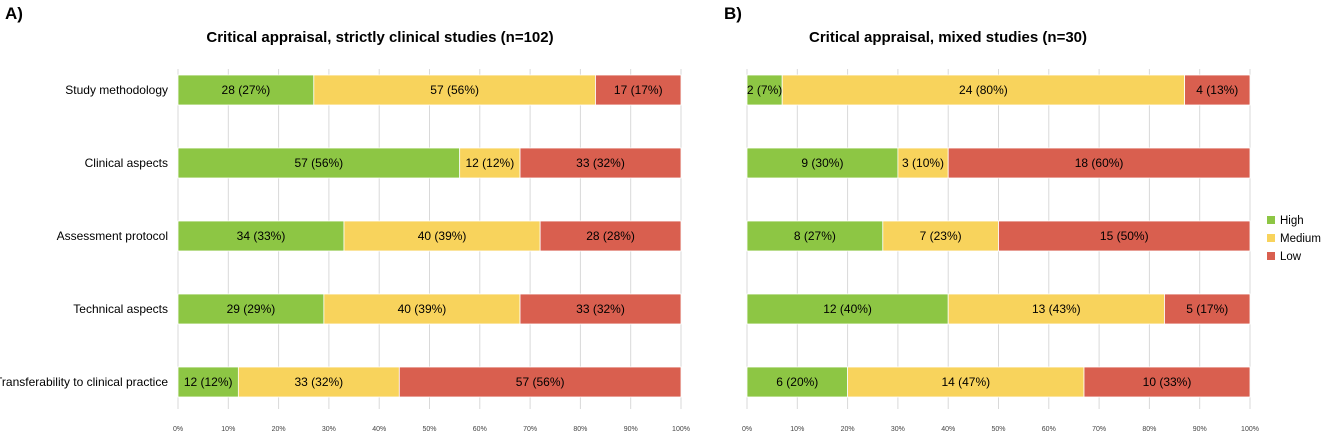  I want to click on data-label-medium-clinical-aspects: 3 (10%), so click(923, 163).